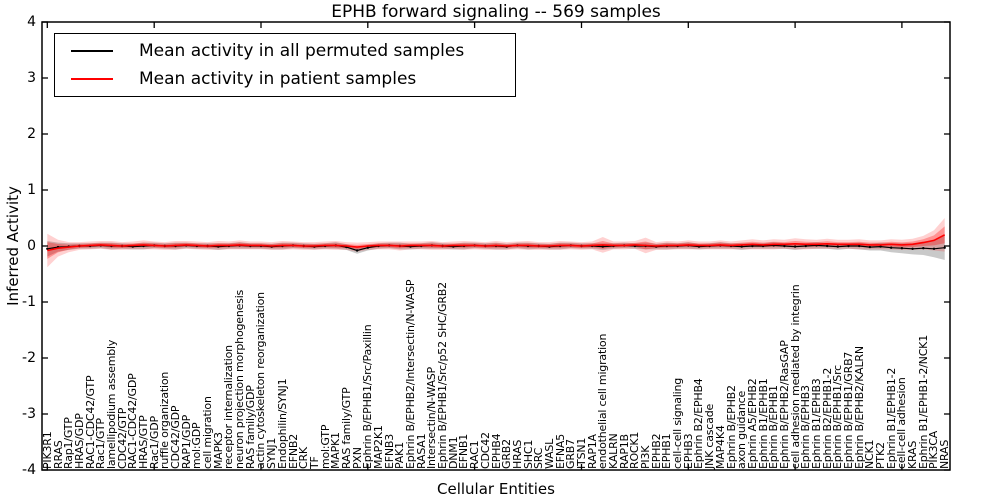  I want to click on permuted-line-swatch, so click(92, 51).